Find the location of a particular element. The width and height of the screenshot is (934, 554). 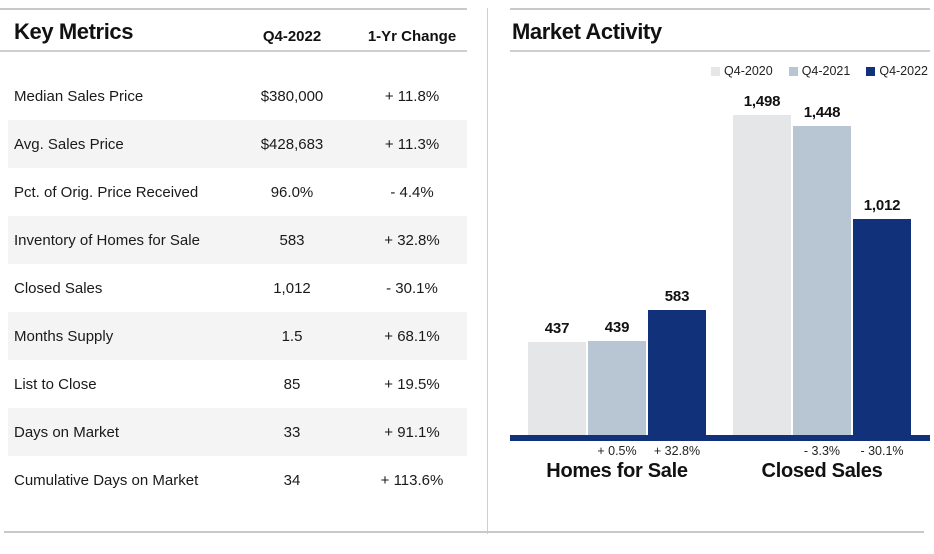

metric-value: 96.0% is located at coordinates (292, 192).